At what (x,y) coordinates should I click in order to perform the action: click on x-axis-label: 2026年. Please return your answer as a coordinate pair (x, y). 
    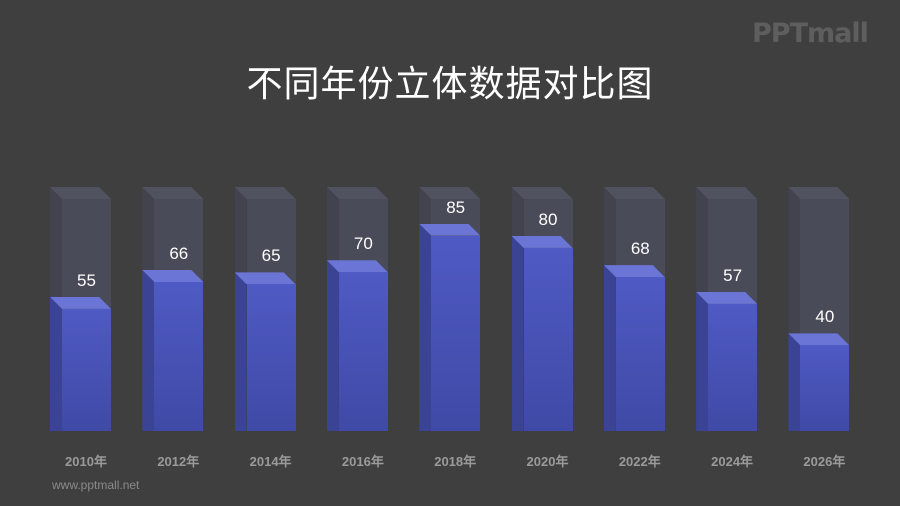
    Looking at the image, I should click on (824, 461).